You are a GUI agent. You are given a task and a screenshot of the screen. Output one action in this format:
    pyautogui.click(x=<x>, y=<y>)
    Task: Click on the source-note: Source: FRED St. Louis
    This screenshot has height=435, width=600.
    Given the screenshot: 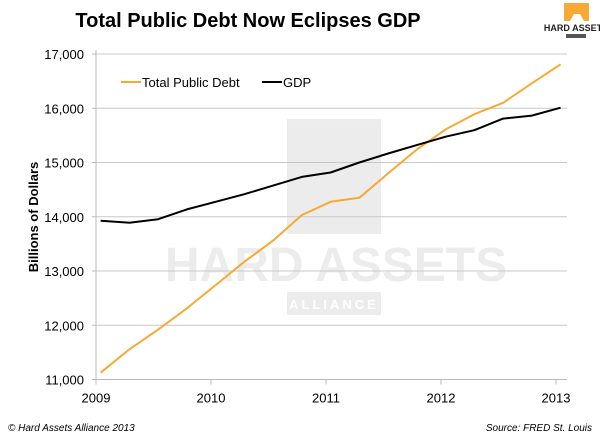 What is the action you would take?
    pyautogui.click(x=539, y=428)
    